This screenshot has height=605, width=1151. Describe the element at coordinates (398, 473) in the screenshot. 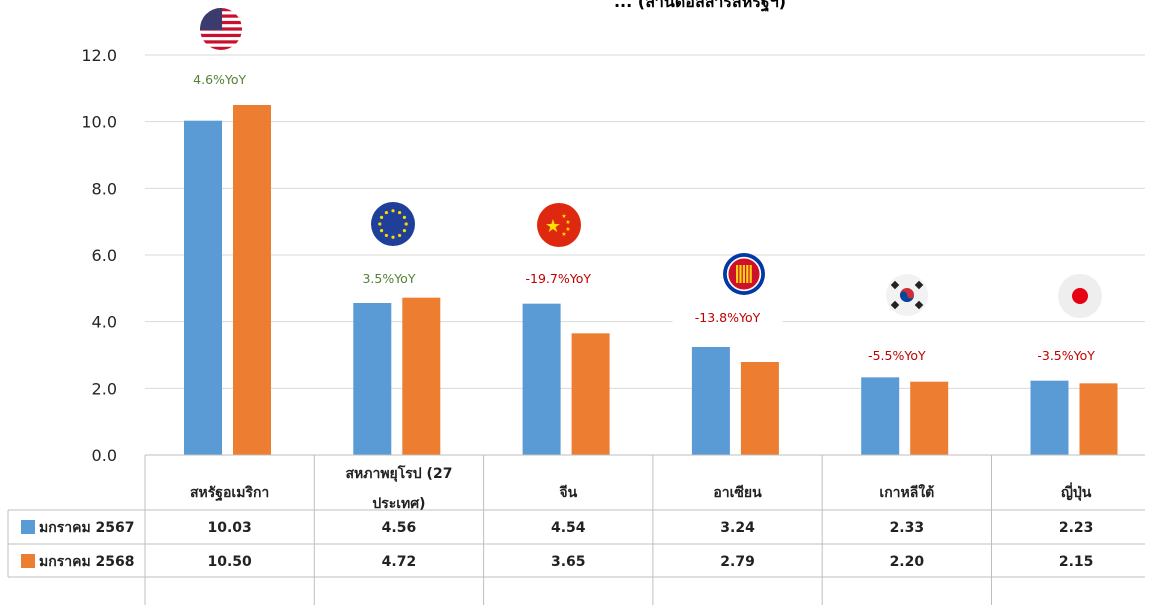

I see `category-label: สหภาพยุโรป (27` at that location.